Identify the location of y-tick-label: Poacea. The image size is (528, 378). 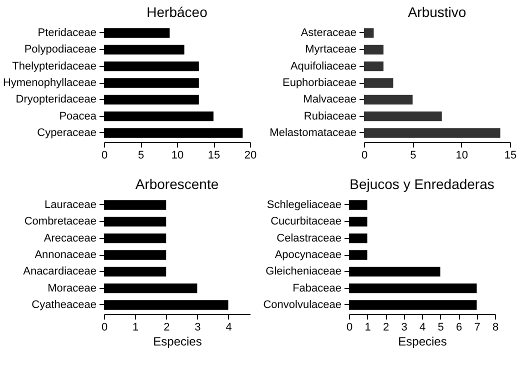
(78, 116).